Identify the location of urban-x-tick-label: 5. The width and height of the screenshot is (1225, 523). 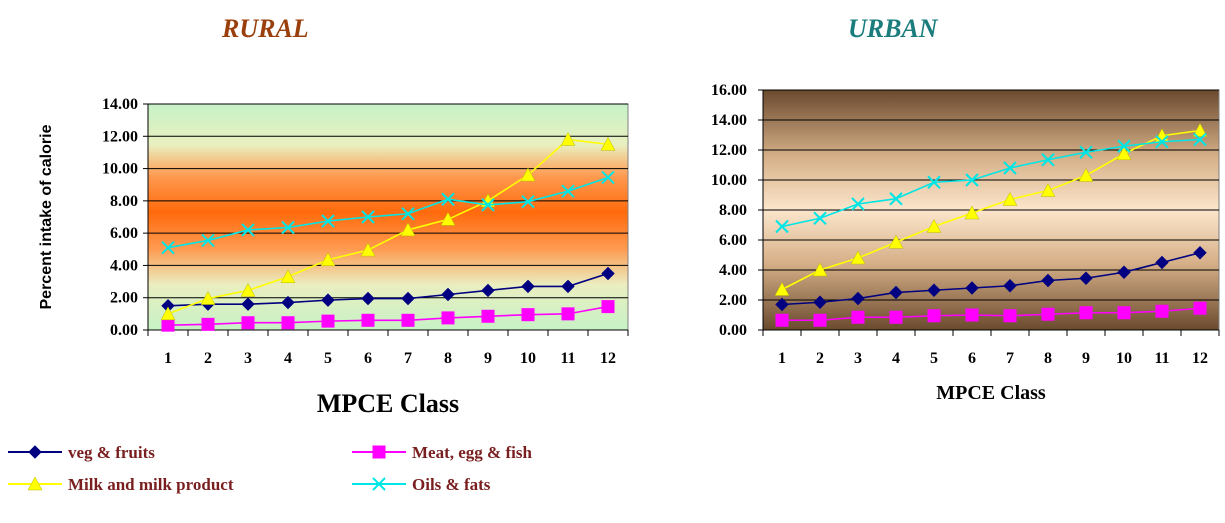
(934, 358).